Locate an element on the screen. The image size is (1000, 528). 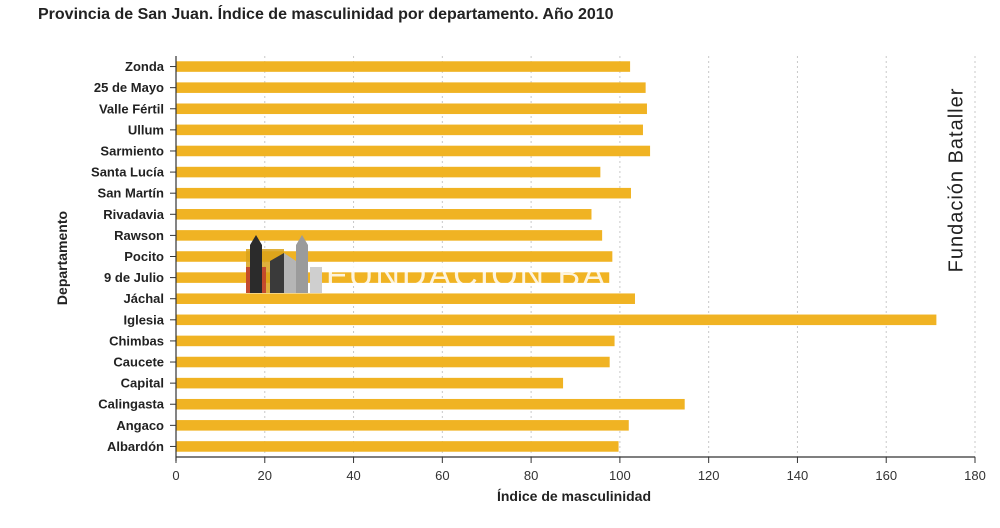
category-label: Jáchal is located at coordinates (144, 298).